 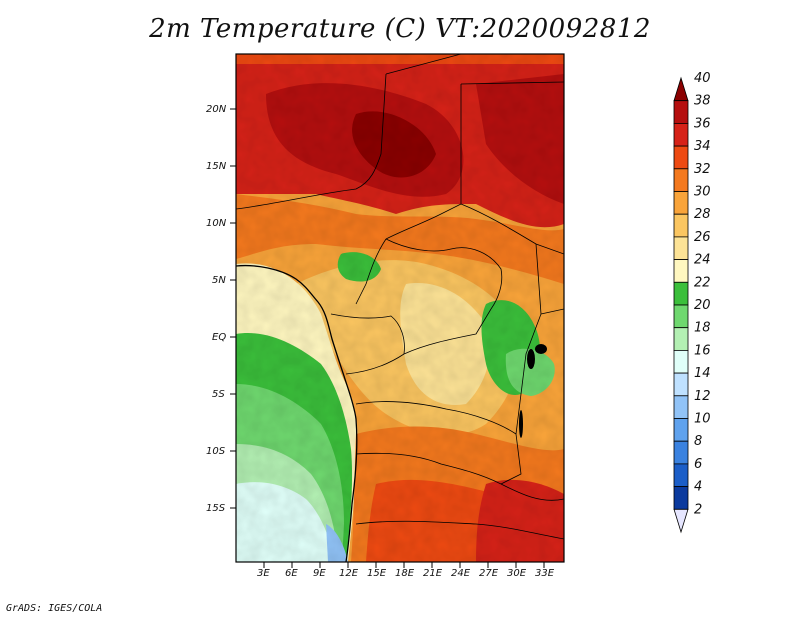 I want to click on colorbar-label: 8, so click(x=698, y=441).